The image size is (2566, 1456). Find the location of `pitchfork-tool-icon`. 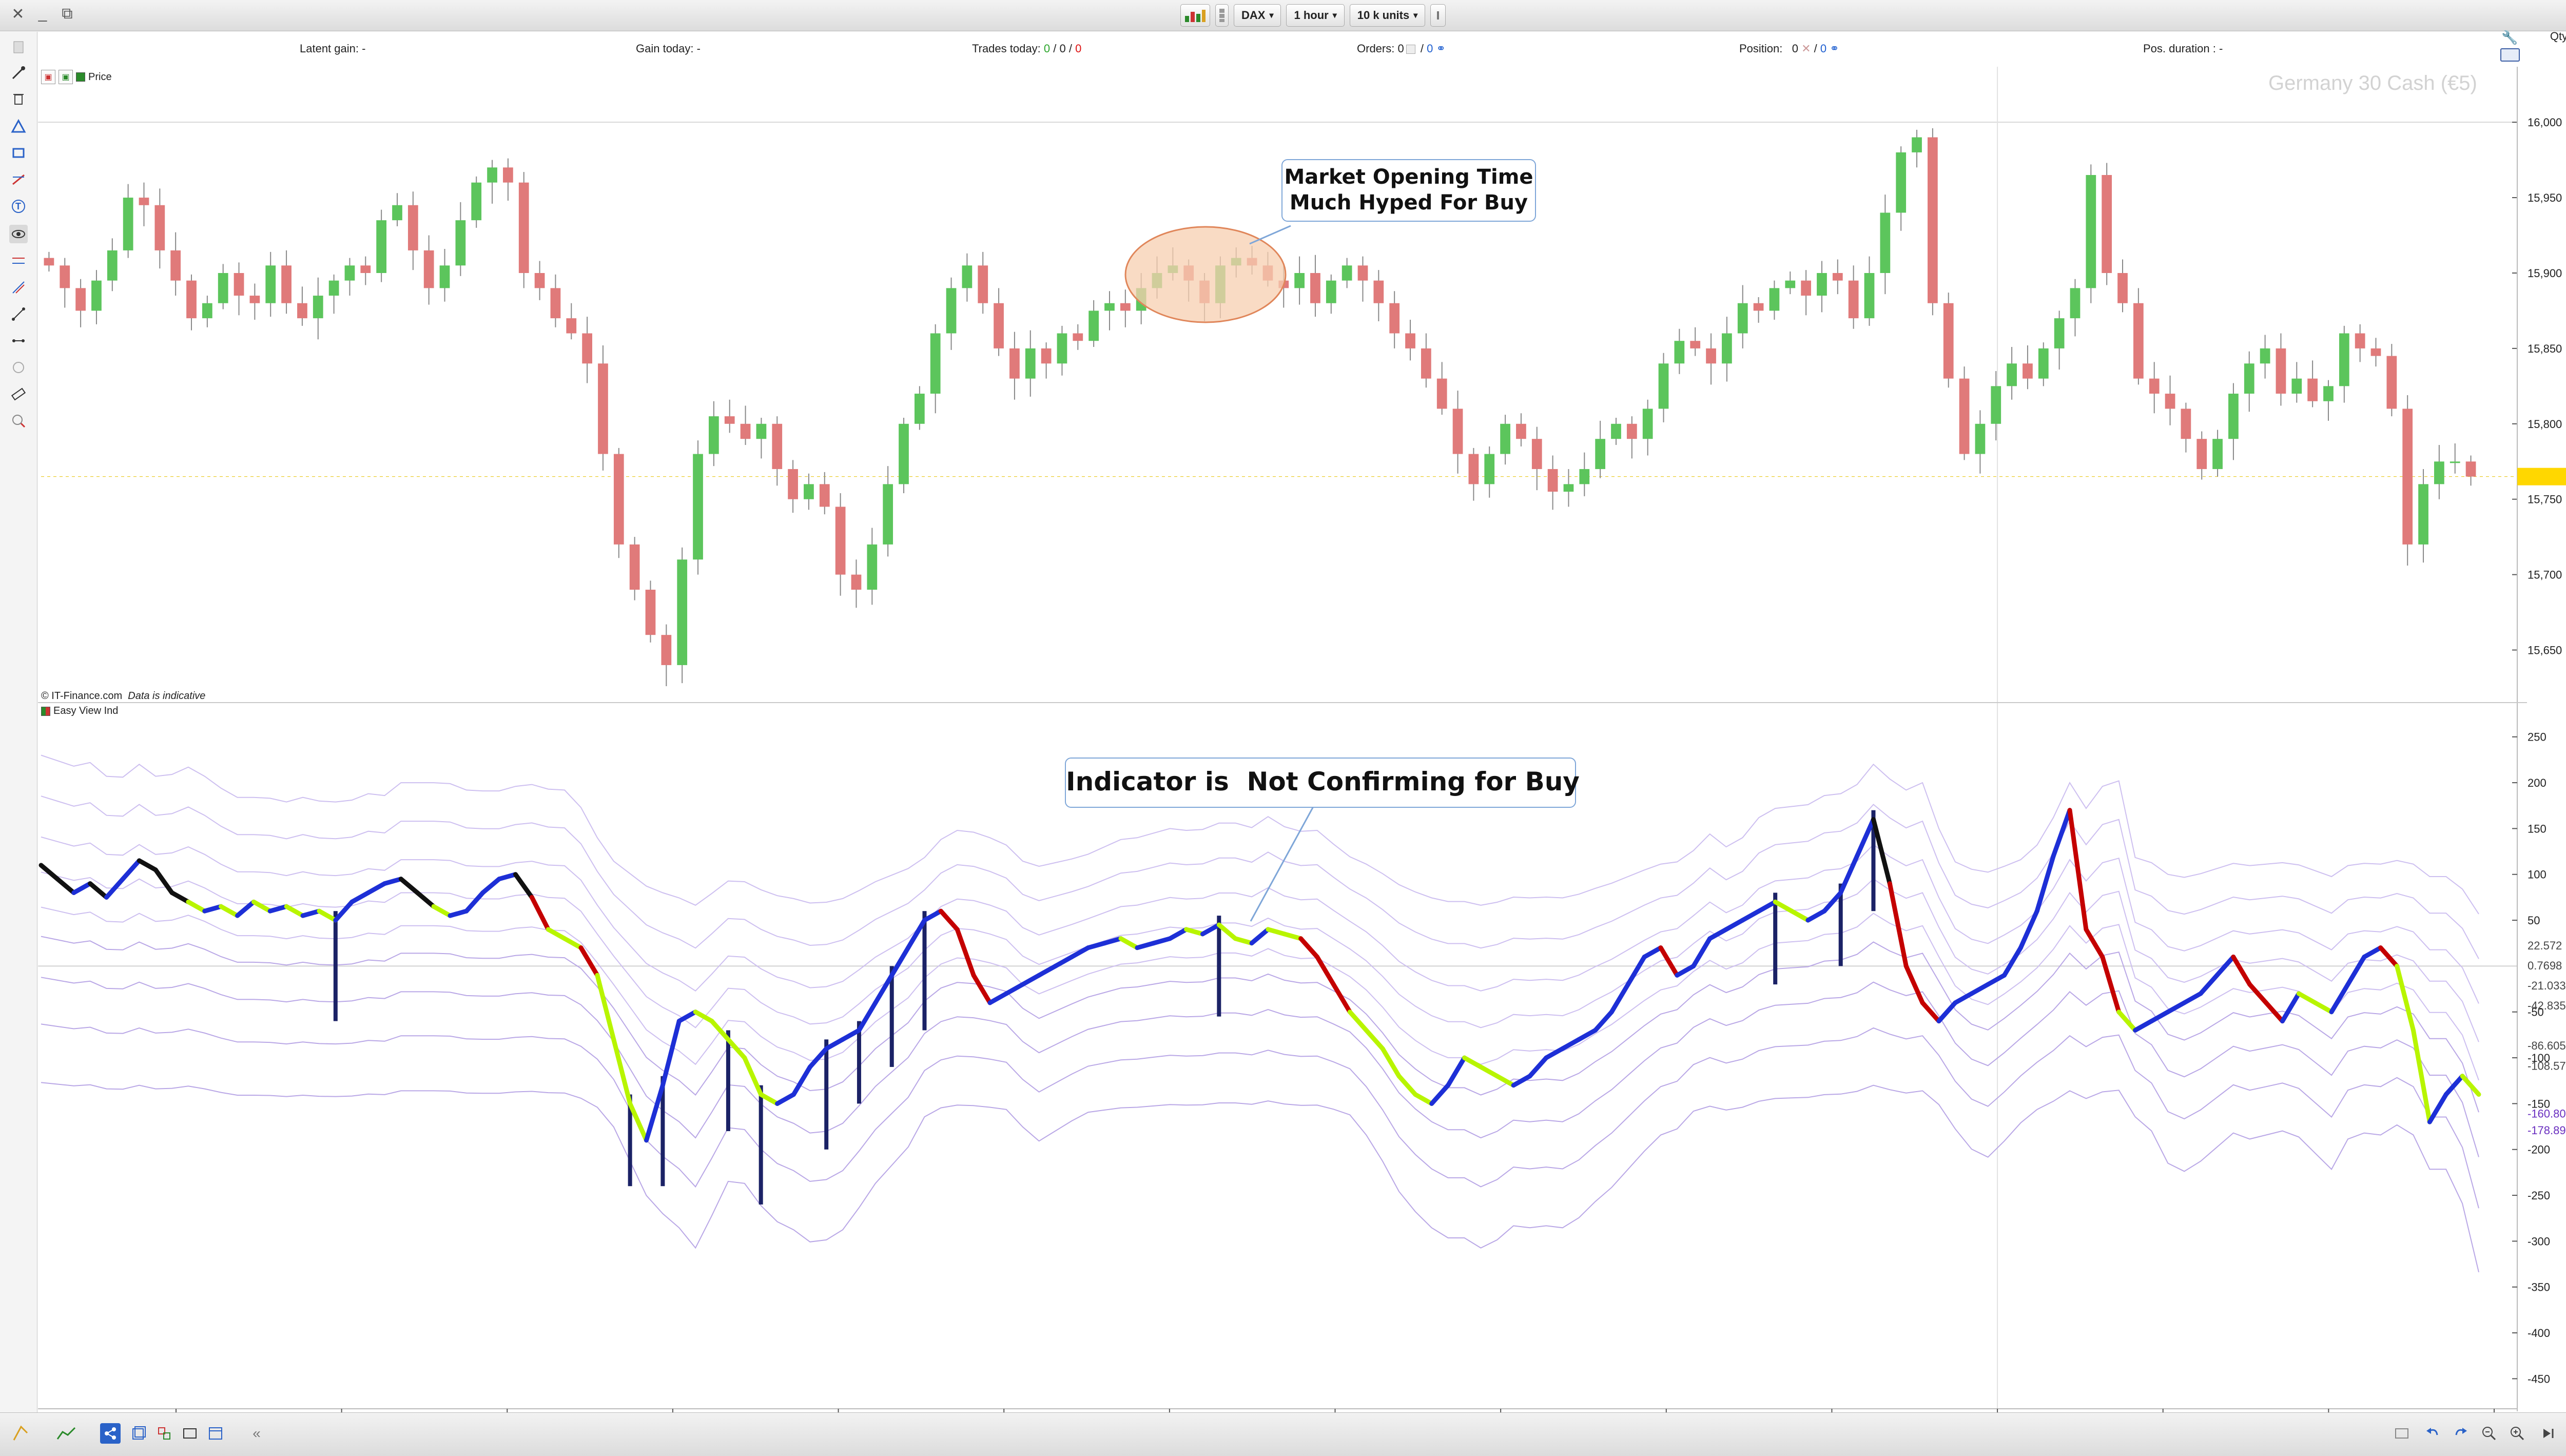

pitchfork-tool-icon is located at coordinates (18, 287).